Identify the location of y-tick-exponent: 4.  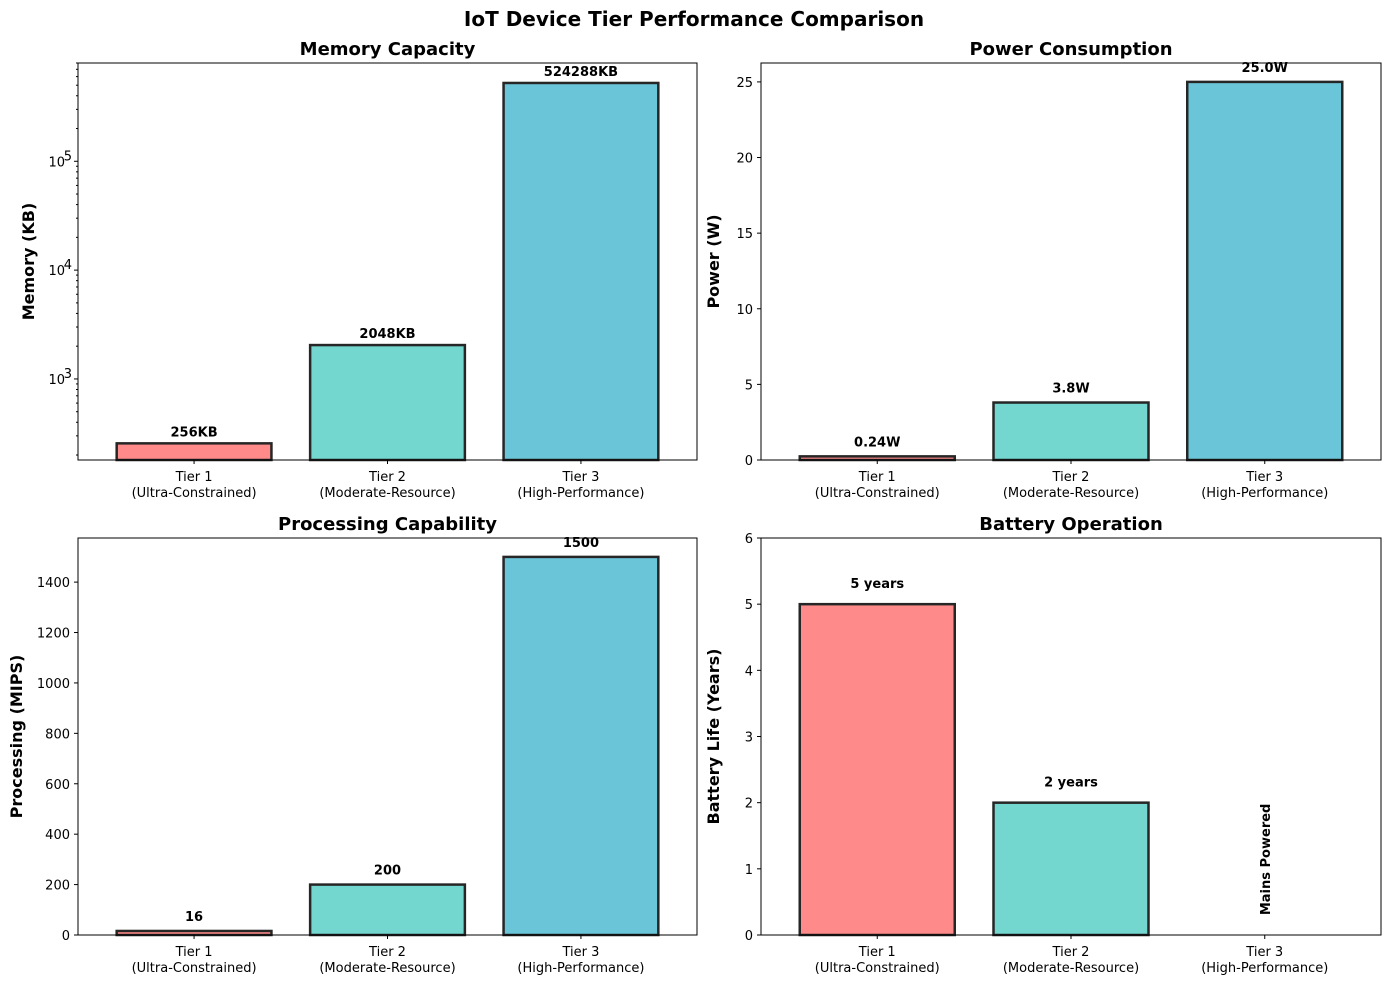
(68, 265).